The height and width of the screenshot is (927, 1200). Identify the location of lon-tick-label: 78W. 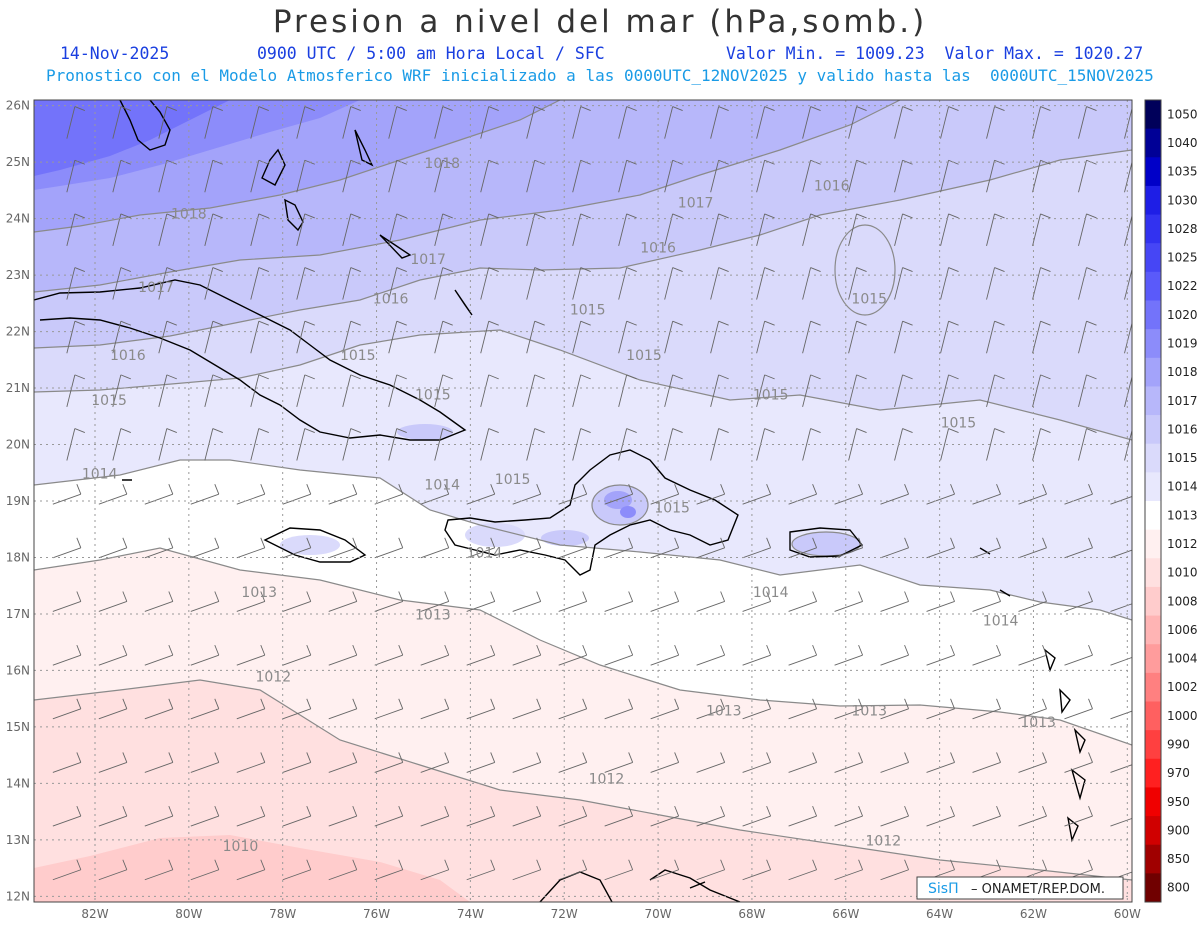
(282, 914).